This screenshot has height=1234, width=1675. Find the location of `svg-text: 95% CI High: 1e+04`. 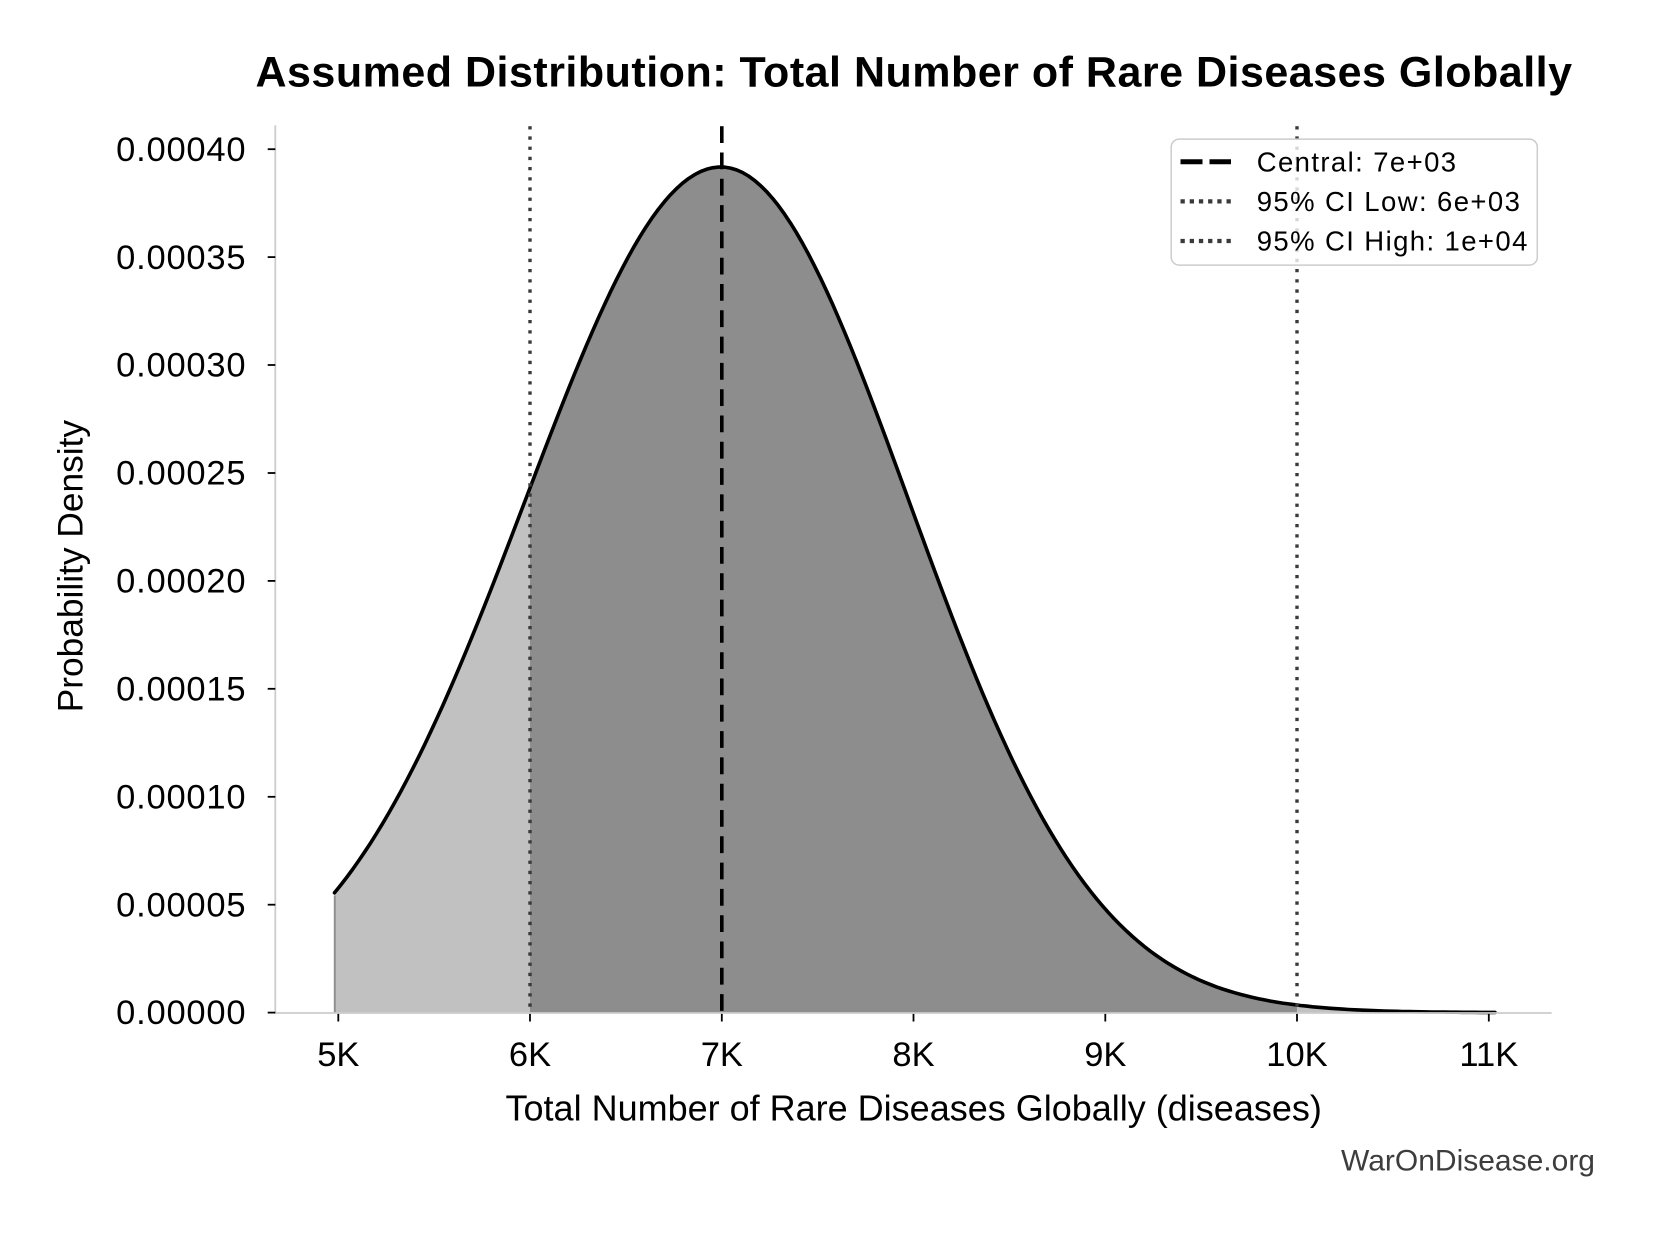

svg-text: 95% CI High: 1e+04 is located at coordinates (1393, 241).